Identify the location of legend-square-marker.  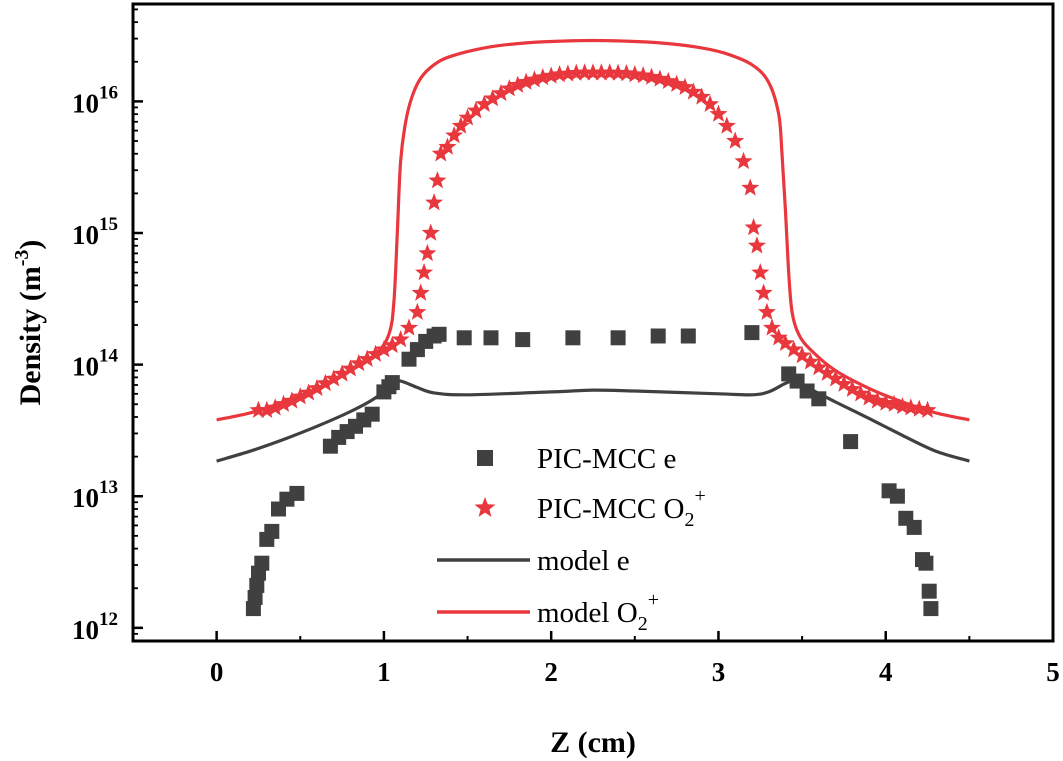
(485, 458).